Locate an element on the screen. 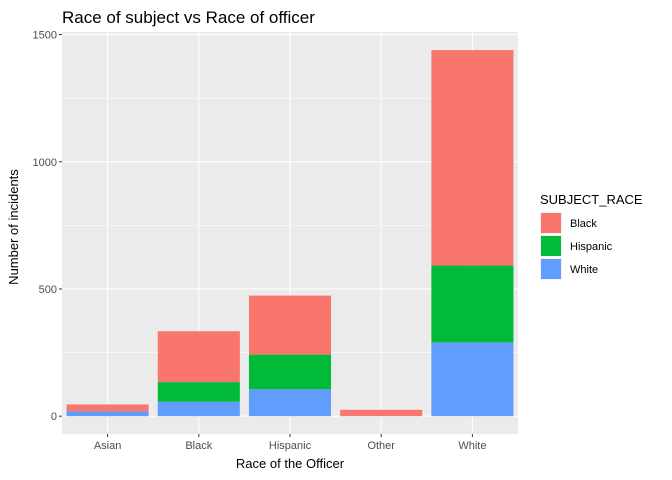 Image resolution: width=672 pixels, height=480 pixels. y-tick-label: 500 is located at coordinates (48, 290).